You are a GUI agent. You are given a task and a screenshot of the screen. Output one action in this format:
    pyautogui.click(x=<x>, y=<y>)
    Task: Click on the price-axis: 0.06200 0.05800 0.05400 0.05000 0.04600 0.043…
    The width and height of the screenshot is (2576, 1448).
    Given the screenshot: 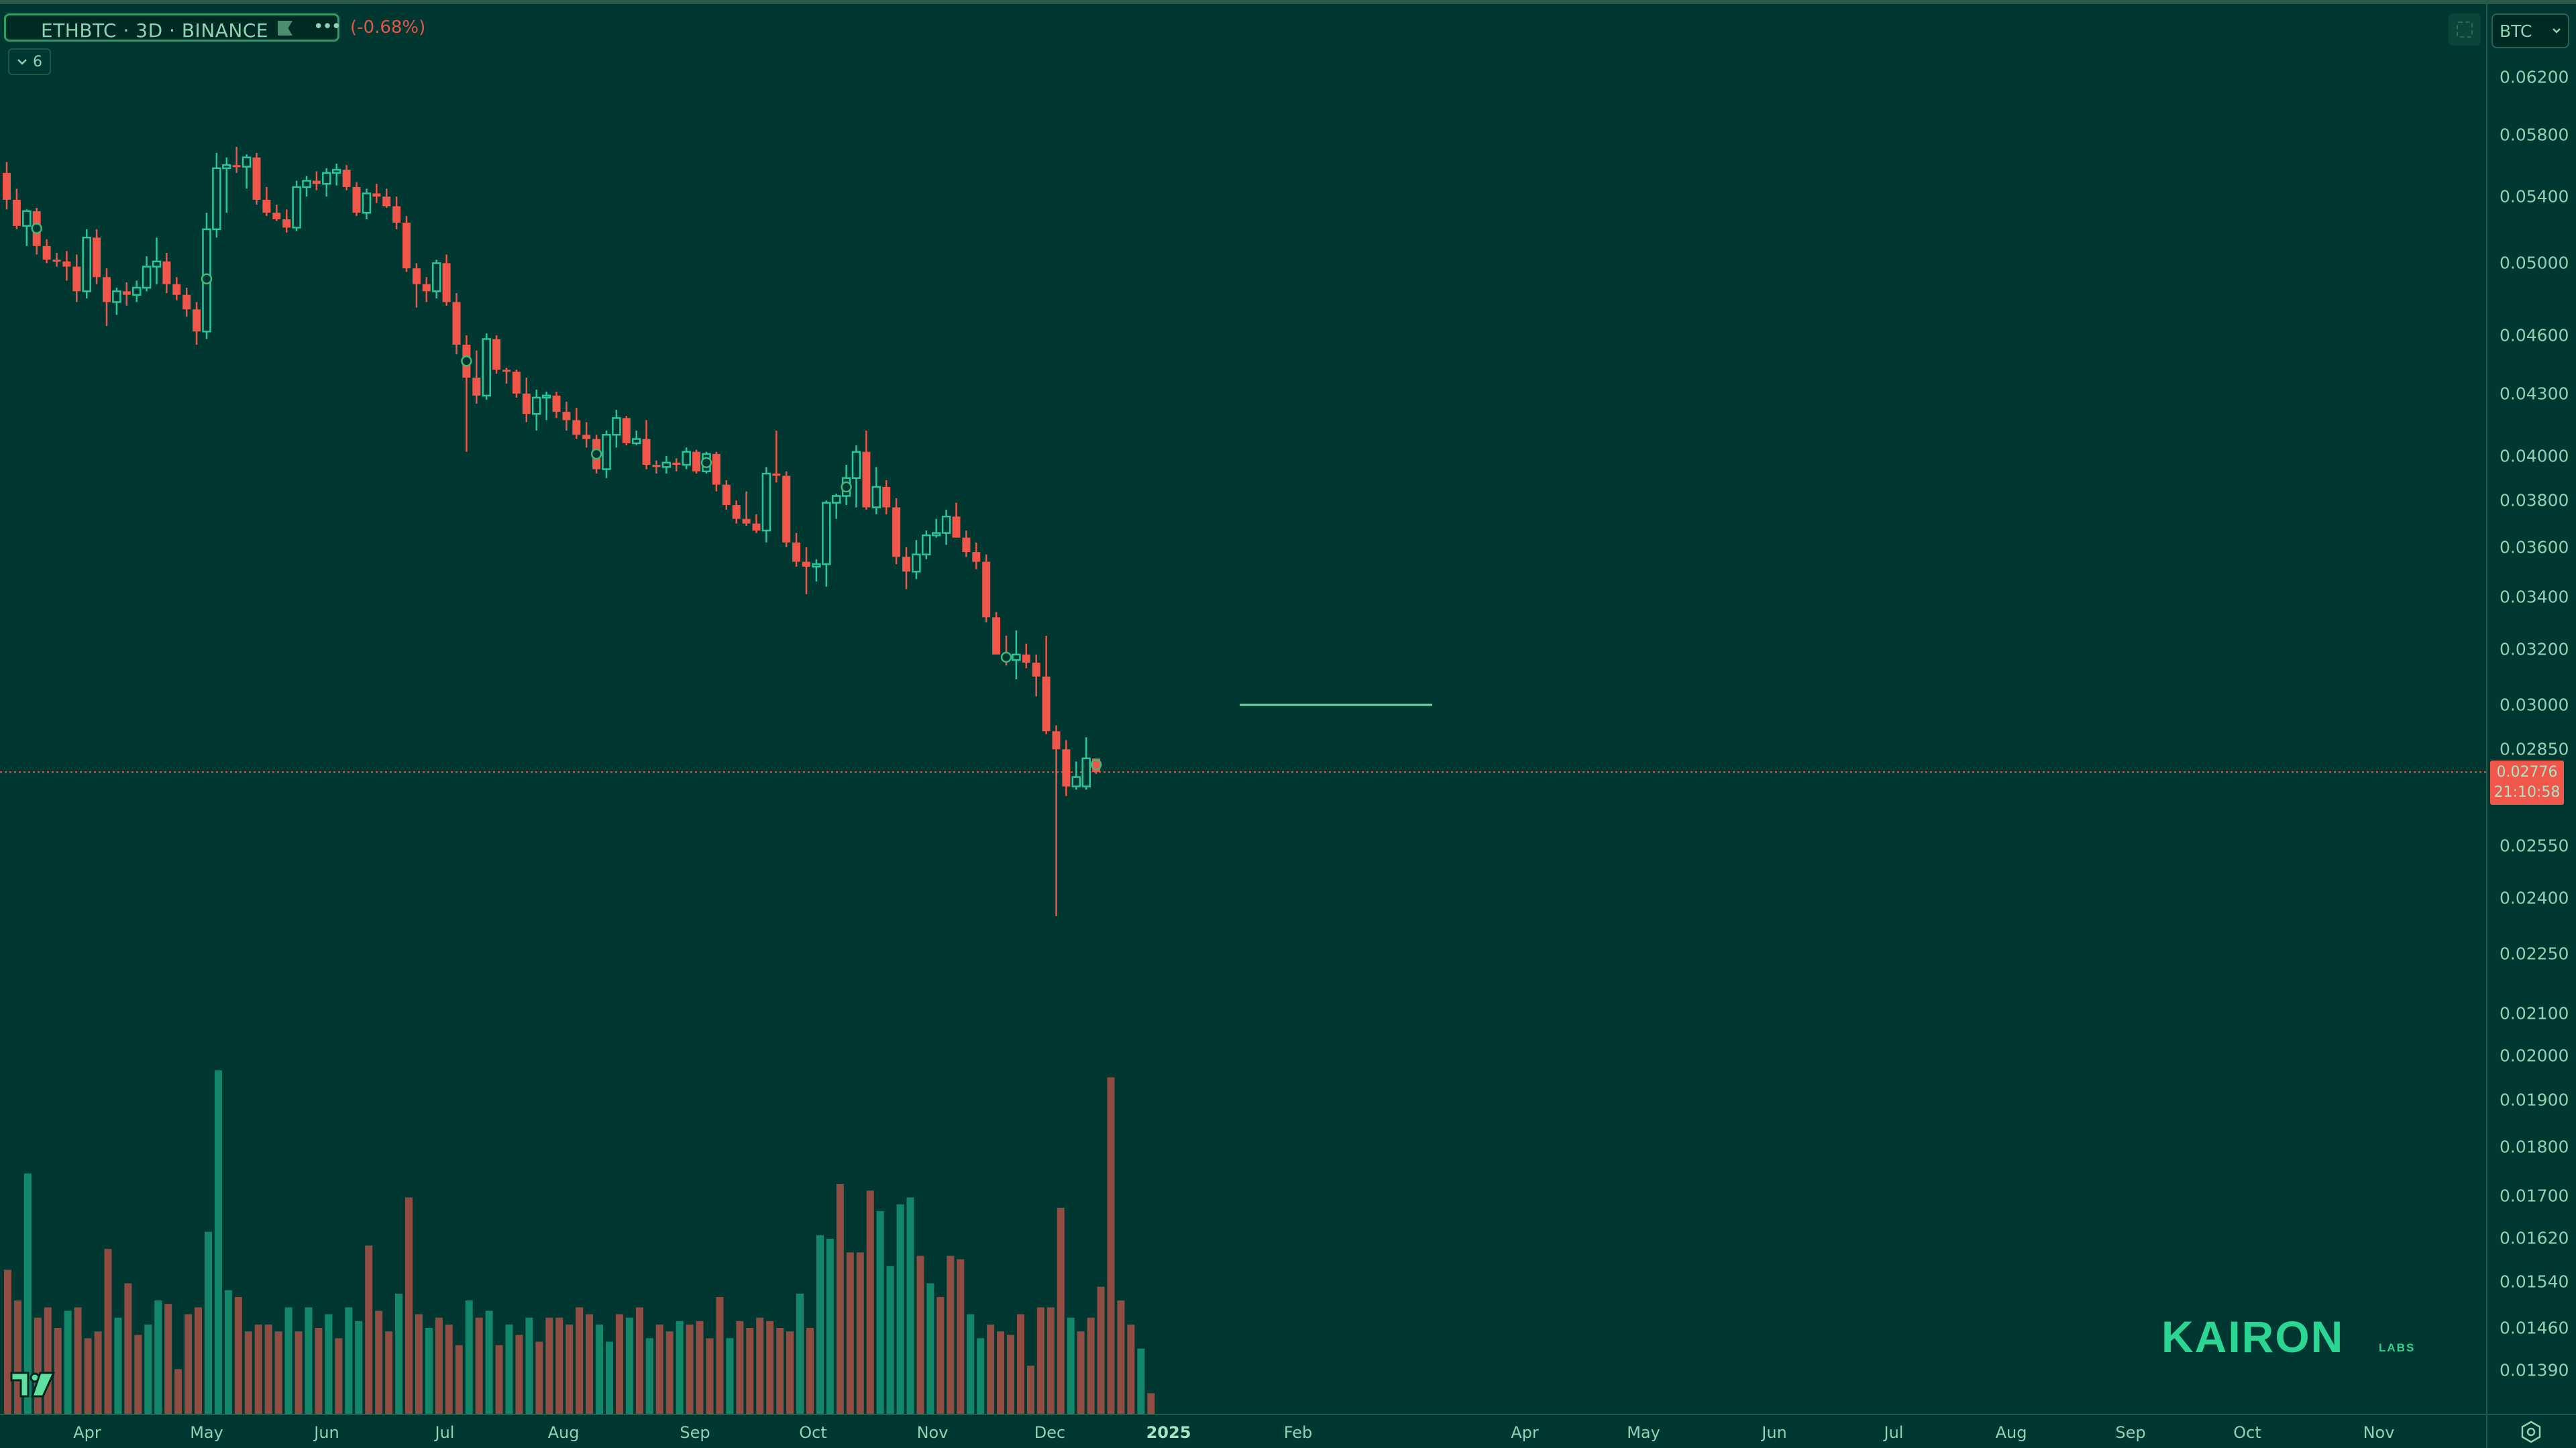 What is the action you would take?
    pyautogui.click(x=2531, y=724)
    